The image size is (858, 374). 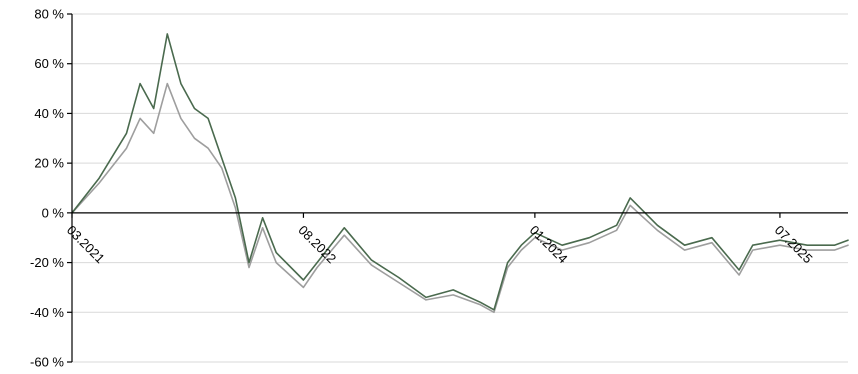 What do you see at coordinates (49, 14) in the screenshot?
I see `y-tick-label: 80 %` at bounding box center [49, 14].